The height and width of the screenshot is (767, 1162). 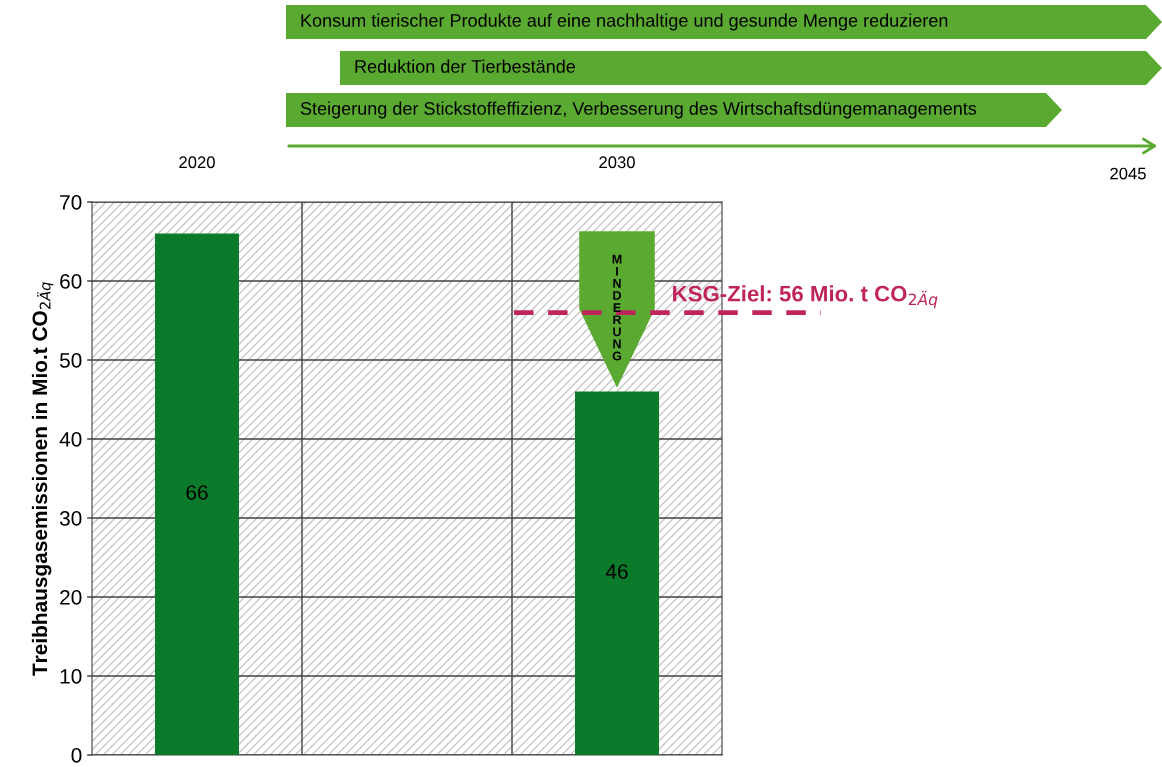 What do you see at coordinates (76, 755) in the screenshot?
I see `y-tick-label: 0` at bounding box center [76, 755].